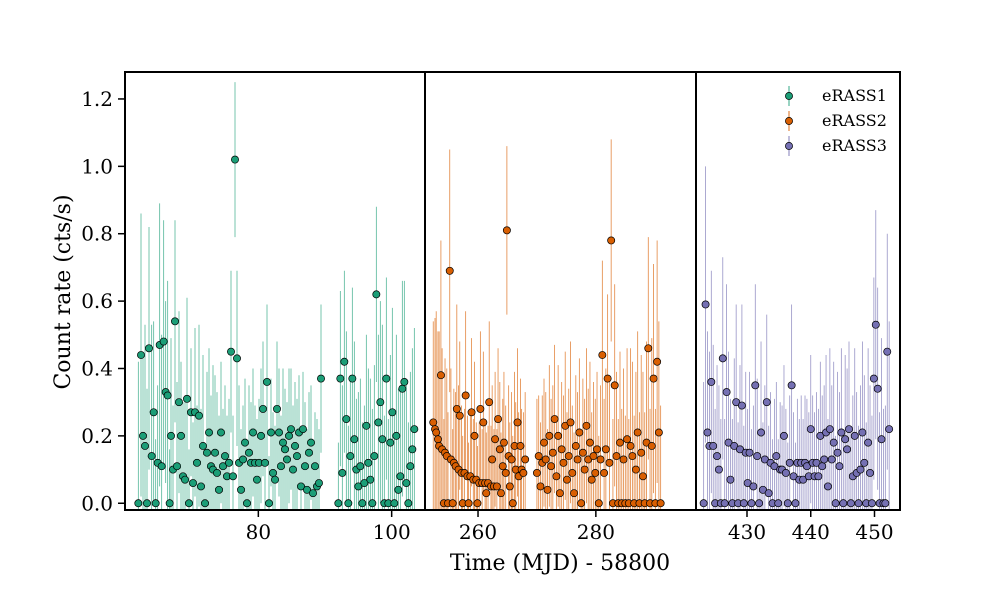 This screenshot has height=600, width=1000. Describe the element at coordinates (560, 563) in the screenshot. I see `x-axis-label: Time (MJD) - 58800` at that location.